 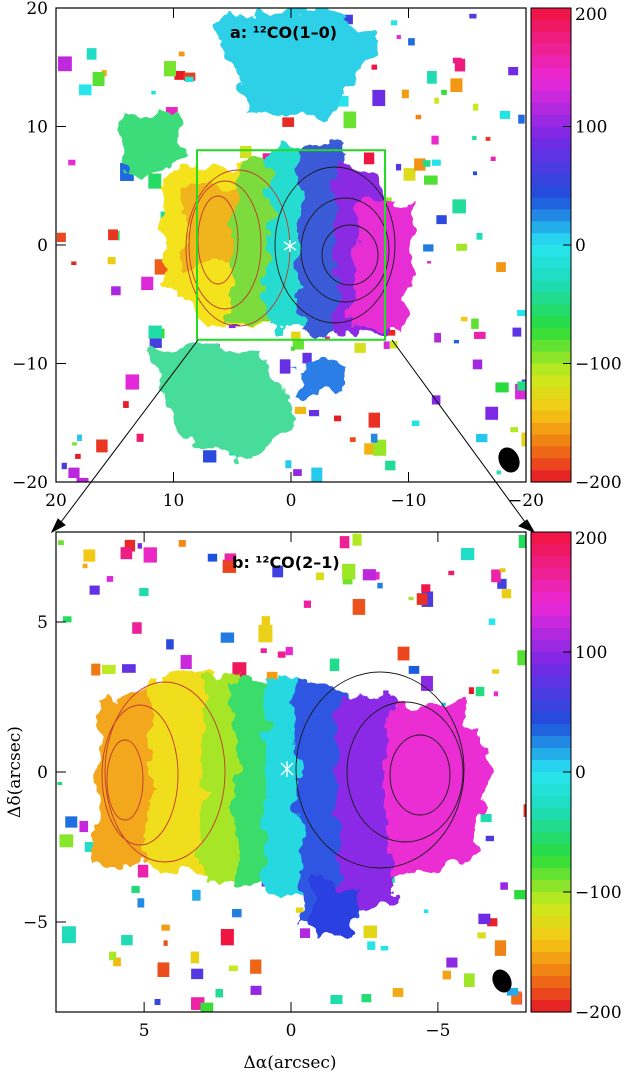 I want to click on y-axis-title: Δδ(arcsec), so click(x=15, y=772).